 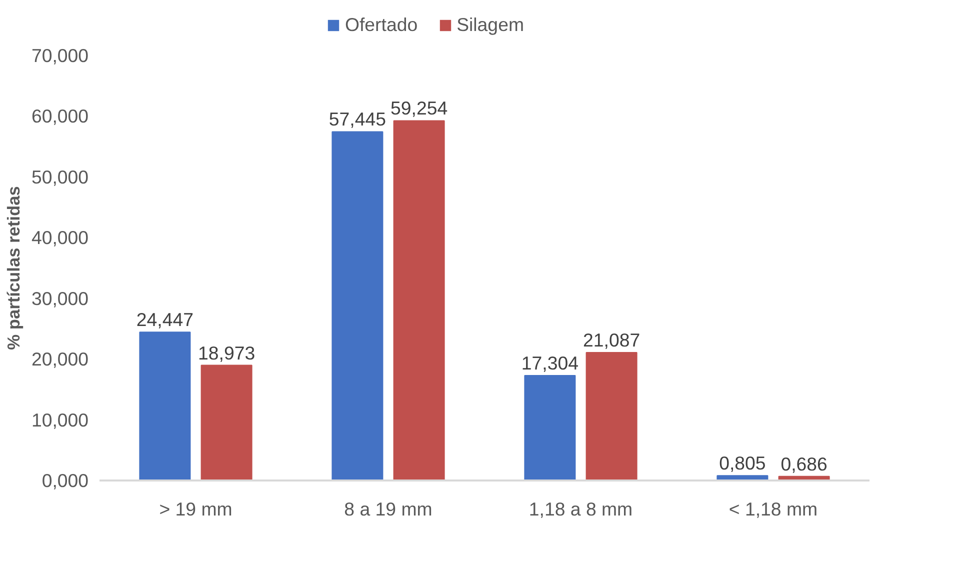 I want to click on y-tick-label: 20,000, so click(x=59, y=359).